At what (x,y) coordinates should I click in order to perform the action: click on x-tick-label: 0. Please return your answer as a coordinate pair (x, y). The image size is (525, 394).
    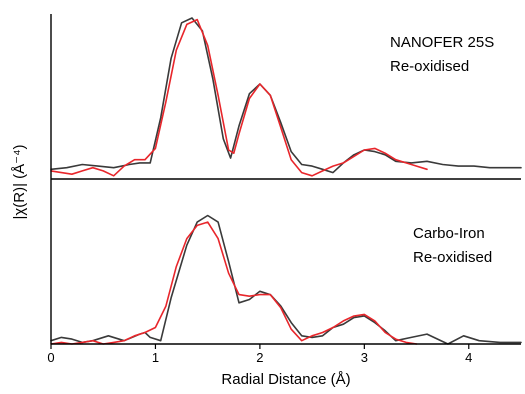
    Looking at the image, I should click on (50, 357).